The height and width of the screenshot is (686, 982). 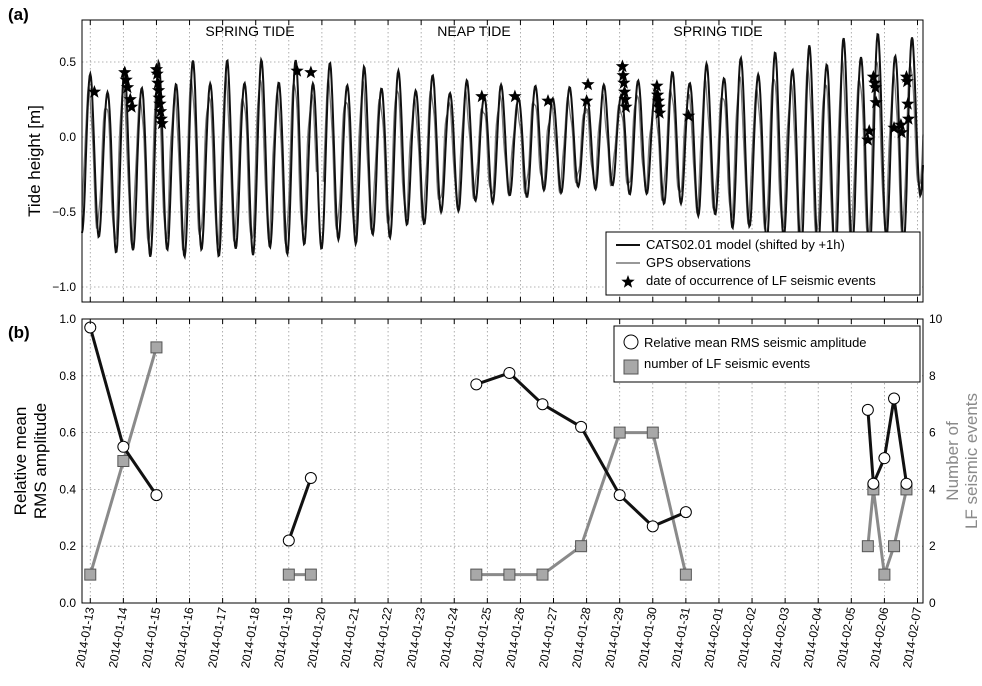 I want to click on x-tick-label: 2014-02-06, so click(x=879, y=637).